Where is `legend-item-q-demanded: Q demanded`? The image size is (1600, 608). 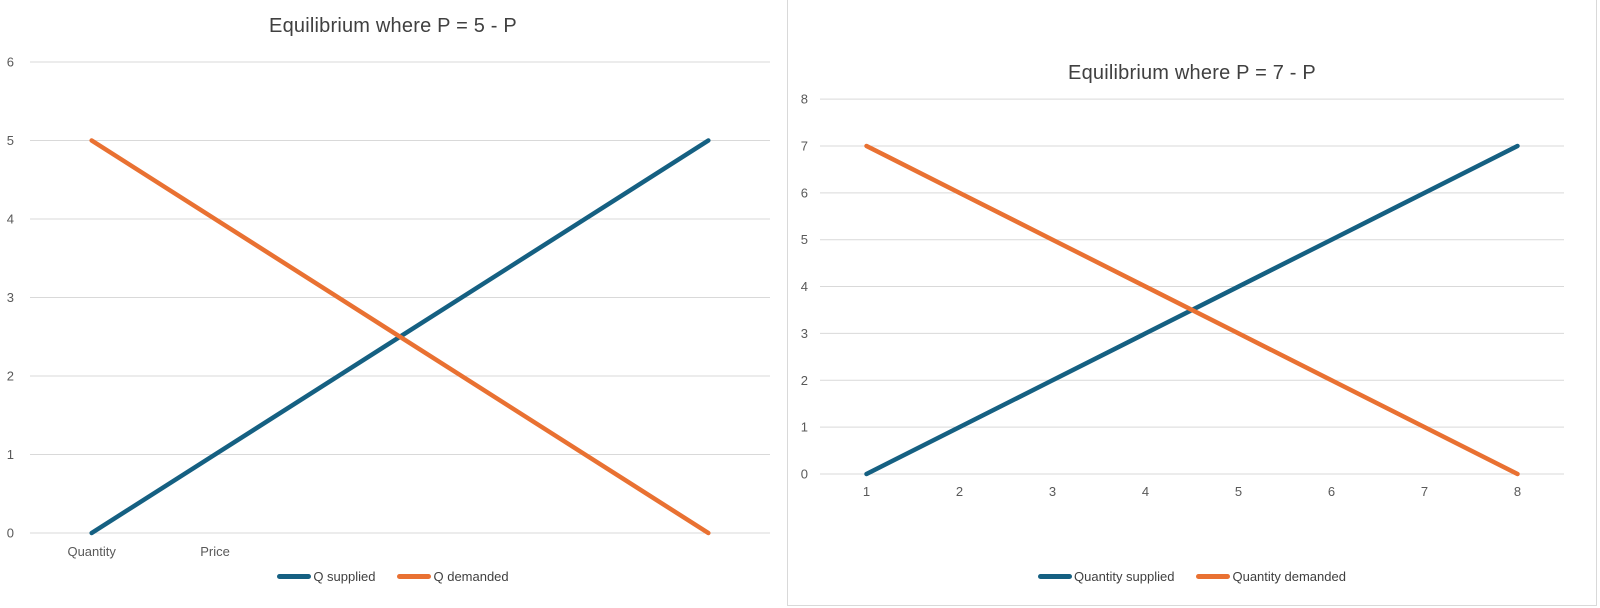 legend-item-q-demanded: Q demanded is located at coordinates (453, 576).